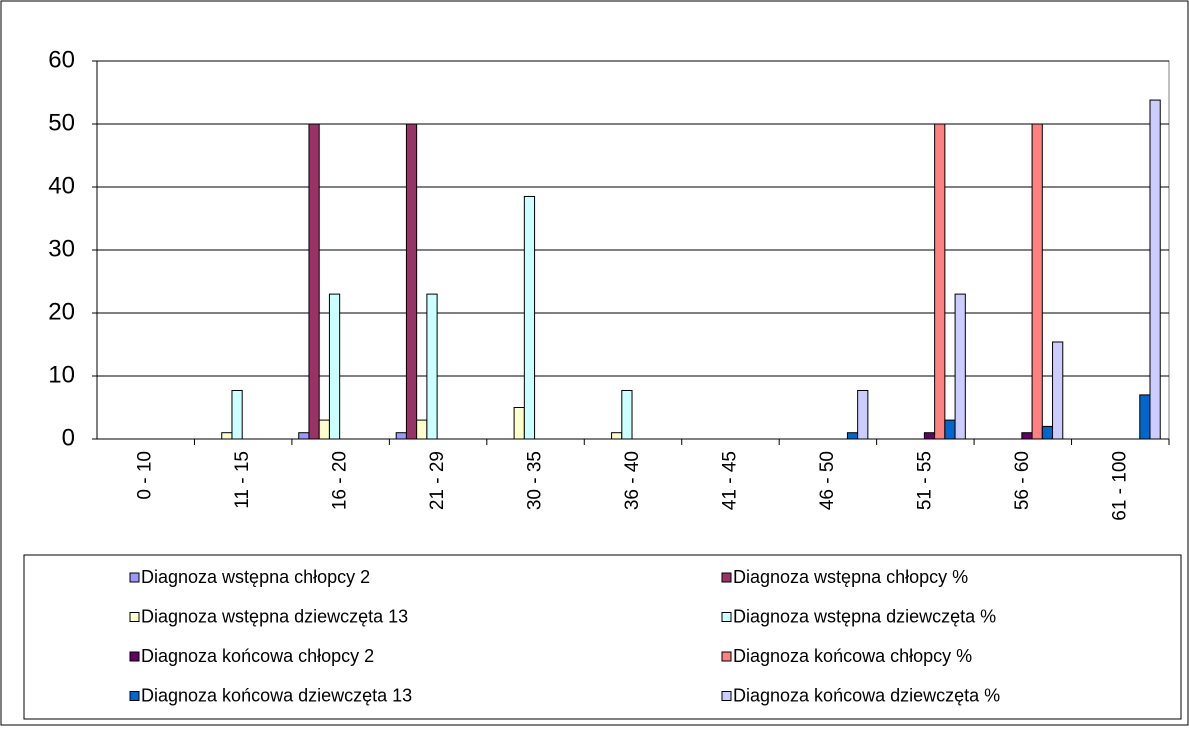 The height and width of the screenshot is (731, 1189). What do you see at coordinates (257, 656) in the screenshot?
I see `legend-label: Diagnoza końcowa chłopcy 2` at bounding box center [257, 656].